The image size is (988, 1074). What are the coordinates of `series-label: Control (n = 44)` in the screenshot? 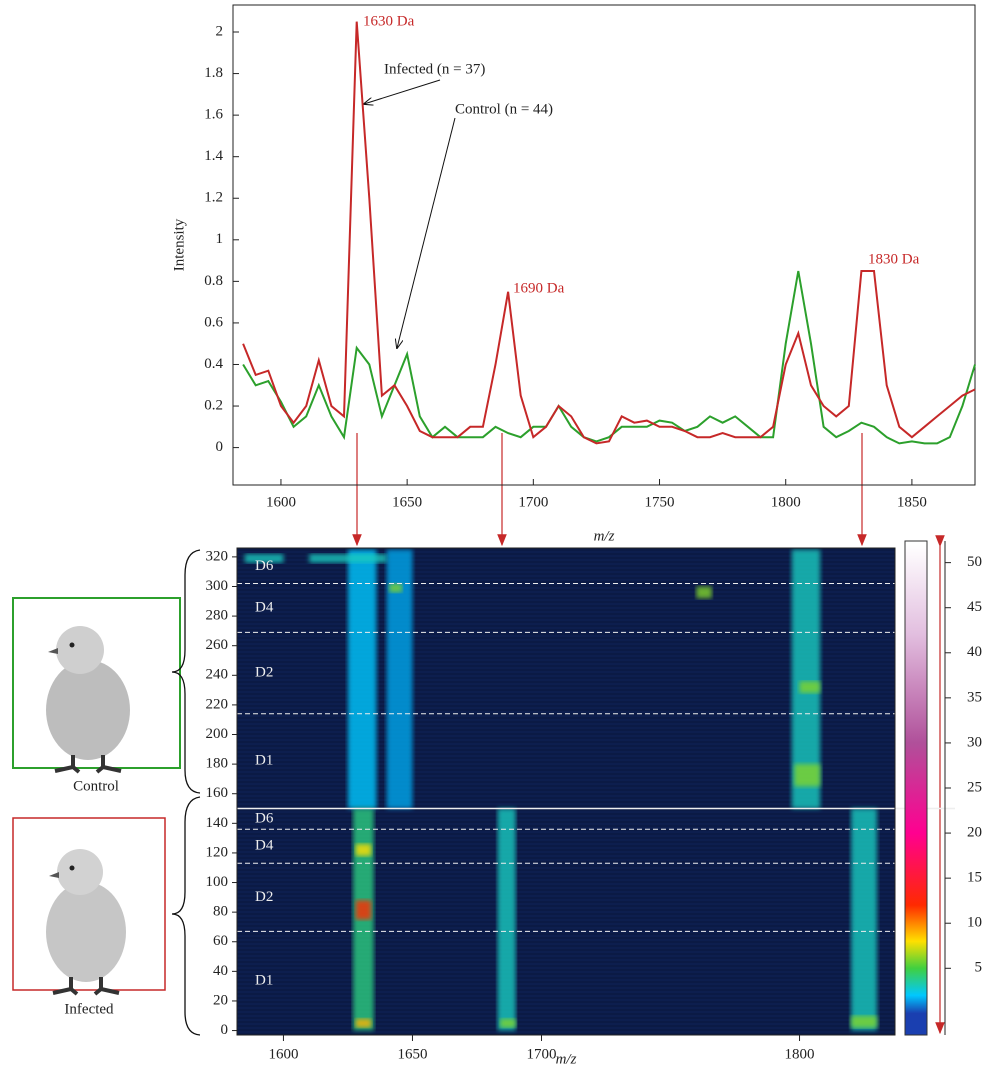 It's located at (504, 109).